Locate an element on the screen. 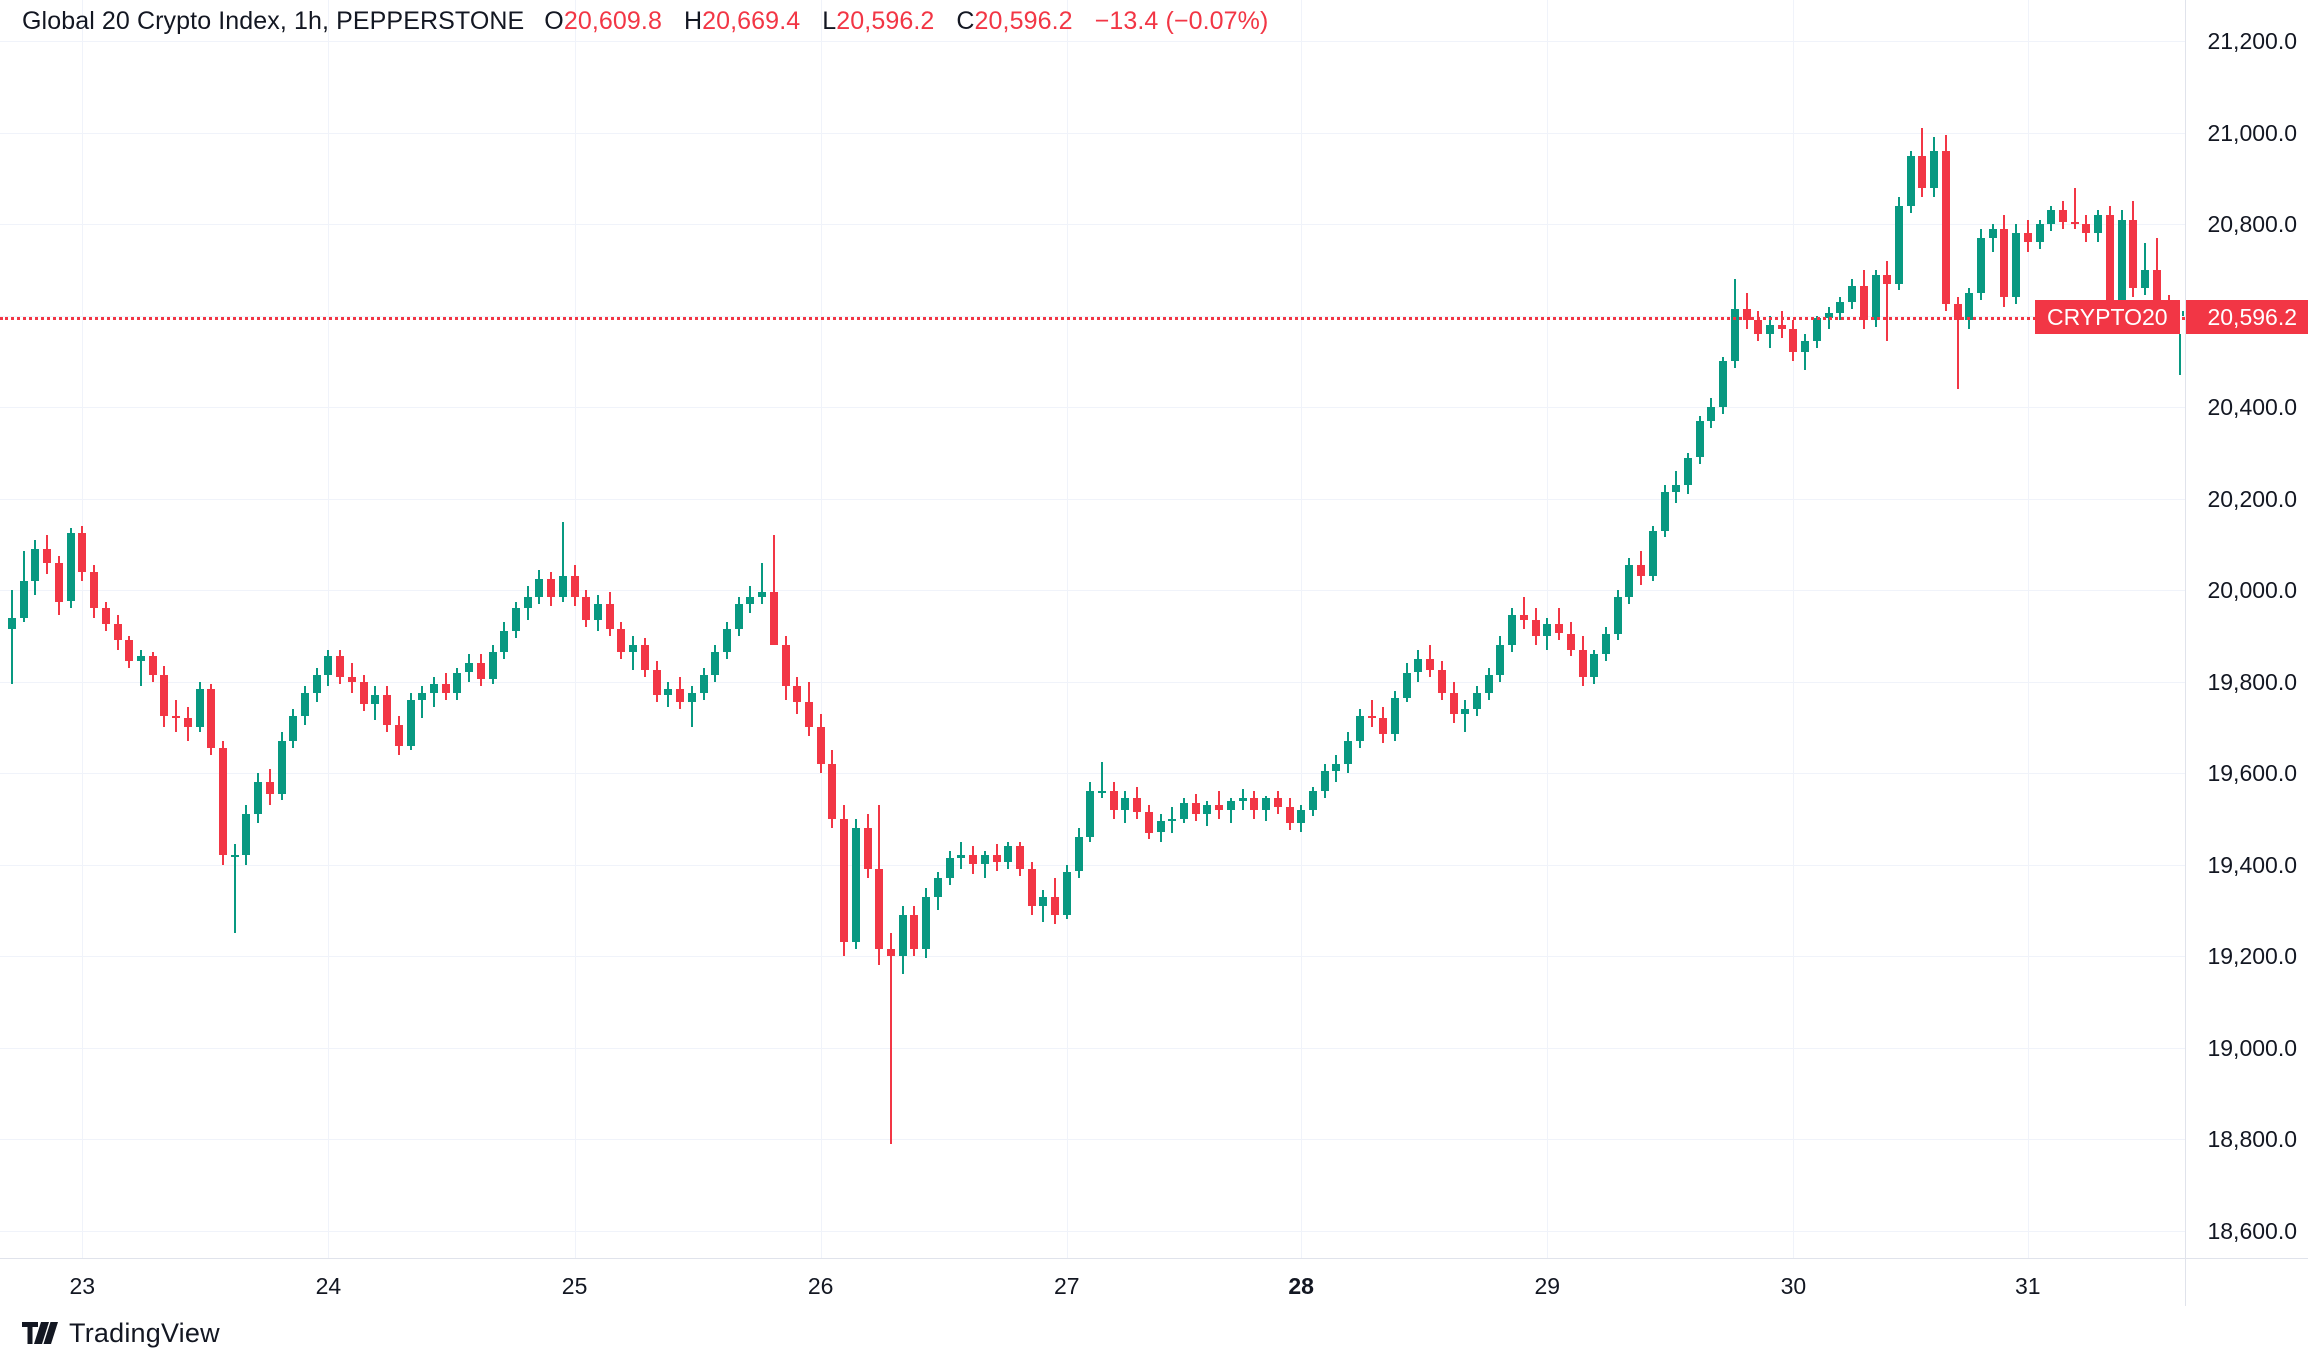 The width and height of the screenshot is (2308, 1362). price-tick-label: 18,600.0 is located at coordinates (2252, 1230).